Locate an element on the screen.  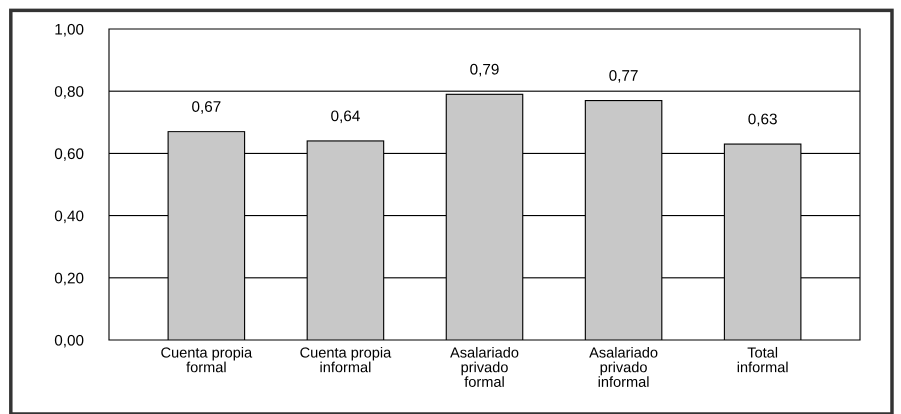
data-label: 0,64 is located at coordinates (345, 117).